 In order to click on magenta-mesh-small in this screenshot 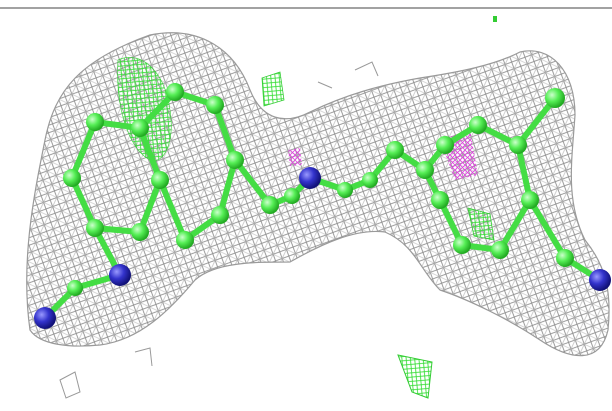, I will do `click(295, 157)`.